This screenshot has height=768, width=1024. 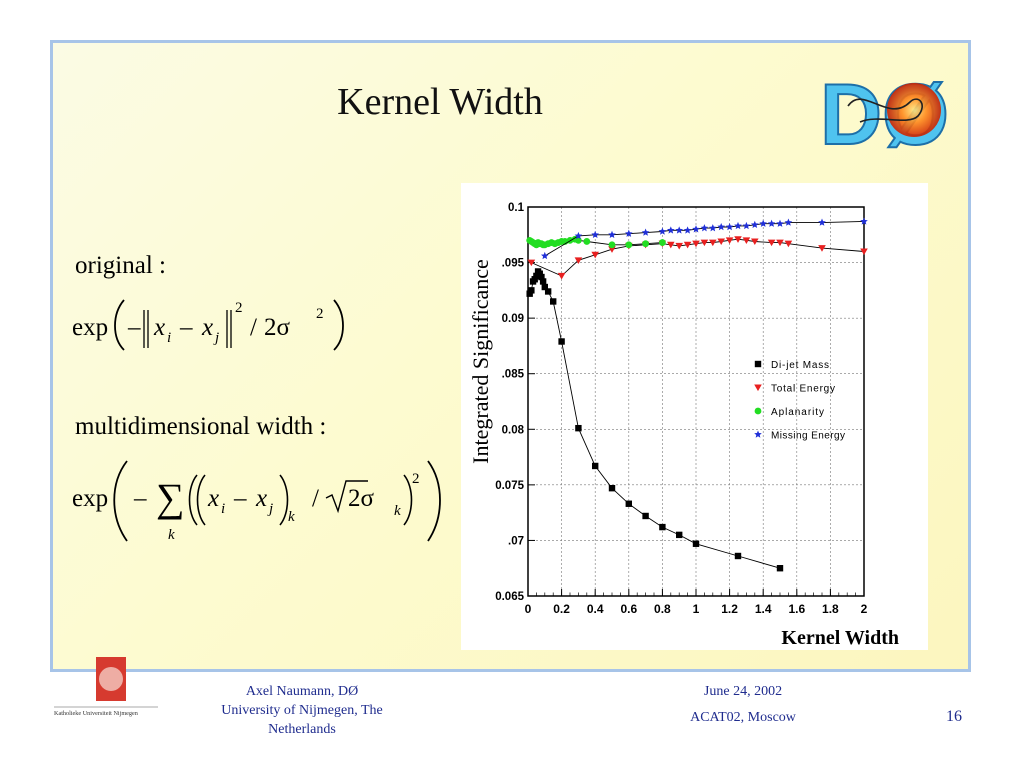 What do you see at coordinates (96, 713) in the screenshot?
I see `university-logo-text: Katholieke Universiteit Nijmegen` at bounding box center [96, 713].